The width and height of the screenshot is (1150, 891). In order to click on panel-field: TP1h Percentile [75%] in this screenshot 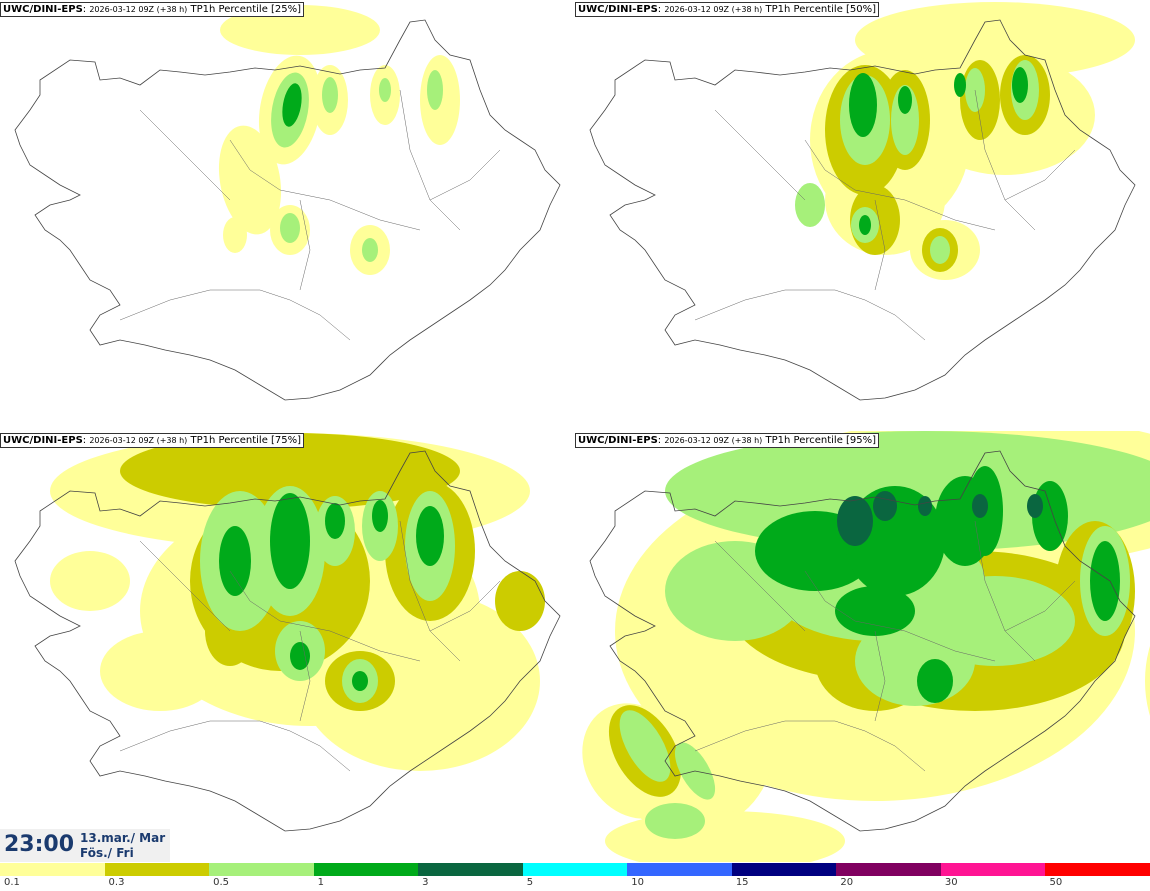, I will do `click(246, 440)`.